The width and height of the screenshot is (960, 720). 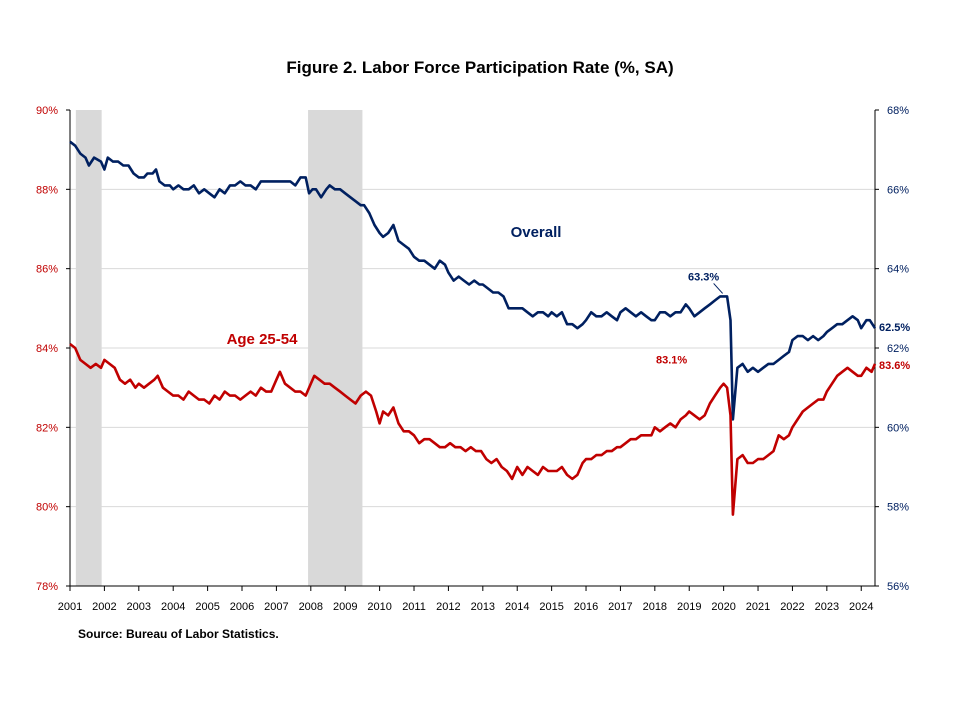 What do you see at coordinates (207, 607) in the screenshot?
I see `x-tick-label: 2005` at bounding box center [207, 607].